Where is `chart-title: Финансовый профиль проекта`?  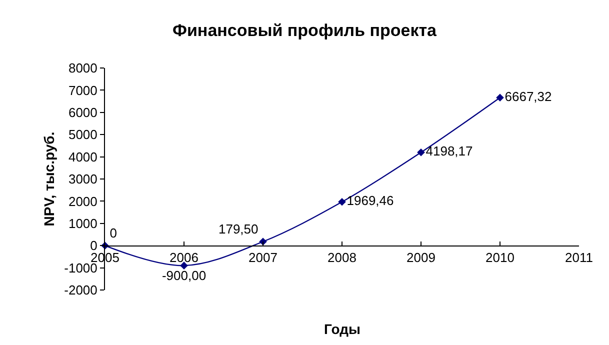
chart-title: Финансовый профиль проекта is located at coordinates (305, 30).